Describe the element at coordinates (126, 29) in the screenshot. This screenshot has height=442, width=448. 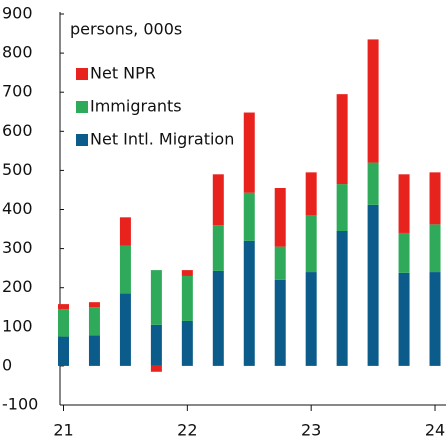
I see `unit-annotation: persons, 000s` at that location.